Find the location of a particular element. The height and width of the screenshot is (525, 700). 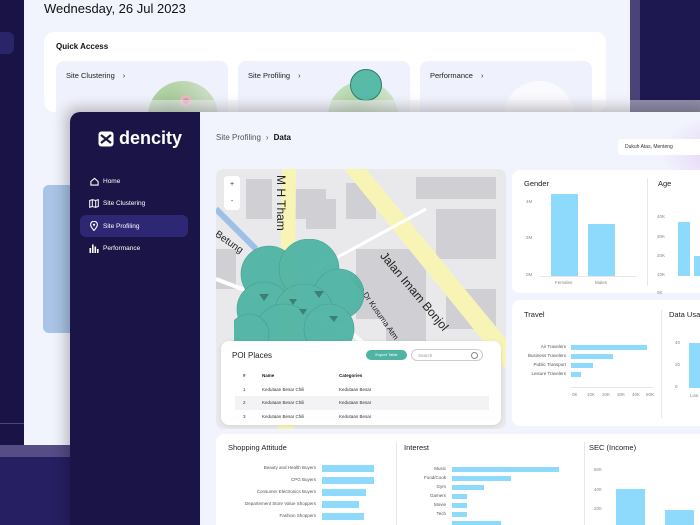

breadcrumb-parent: Site Profiling is located at coordinates (238, 137).